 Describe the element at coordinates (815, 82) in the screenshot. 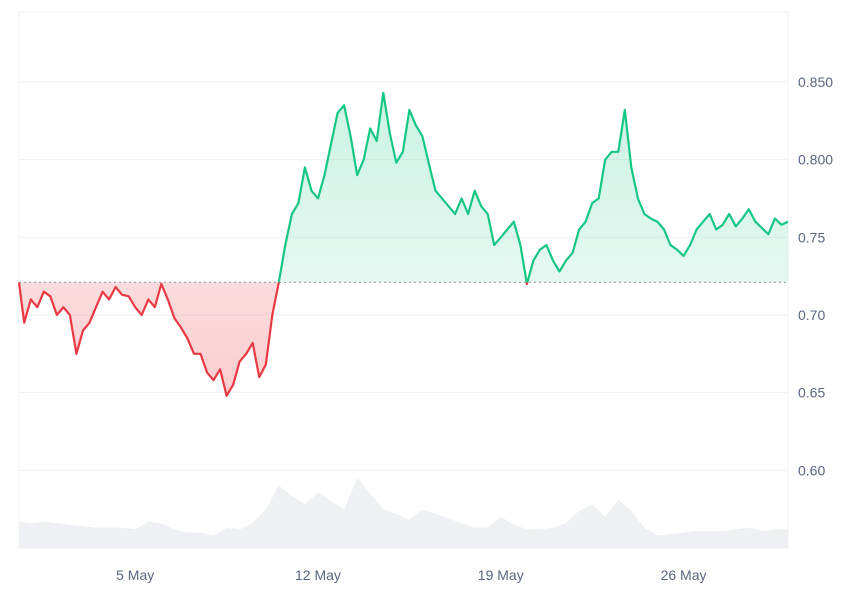

I see `y-tick-label: 0.850` at that location.